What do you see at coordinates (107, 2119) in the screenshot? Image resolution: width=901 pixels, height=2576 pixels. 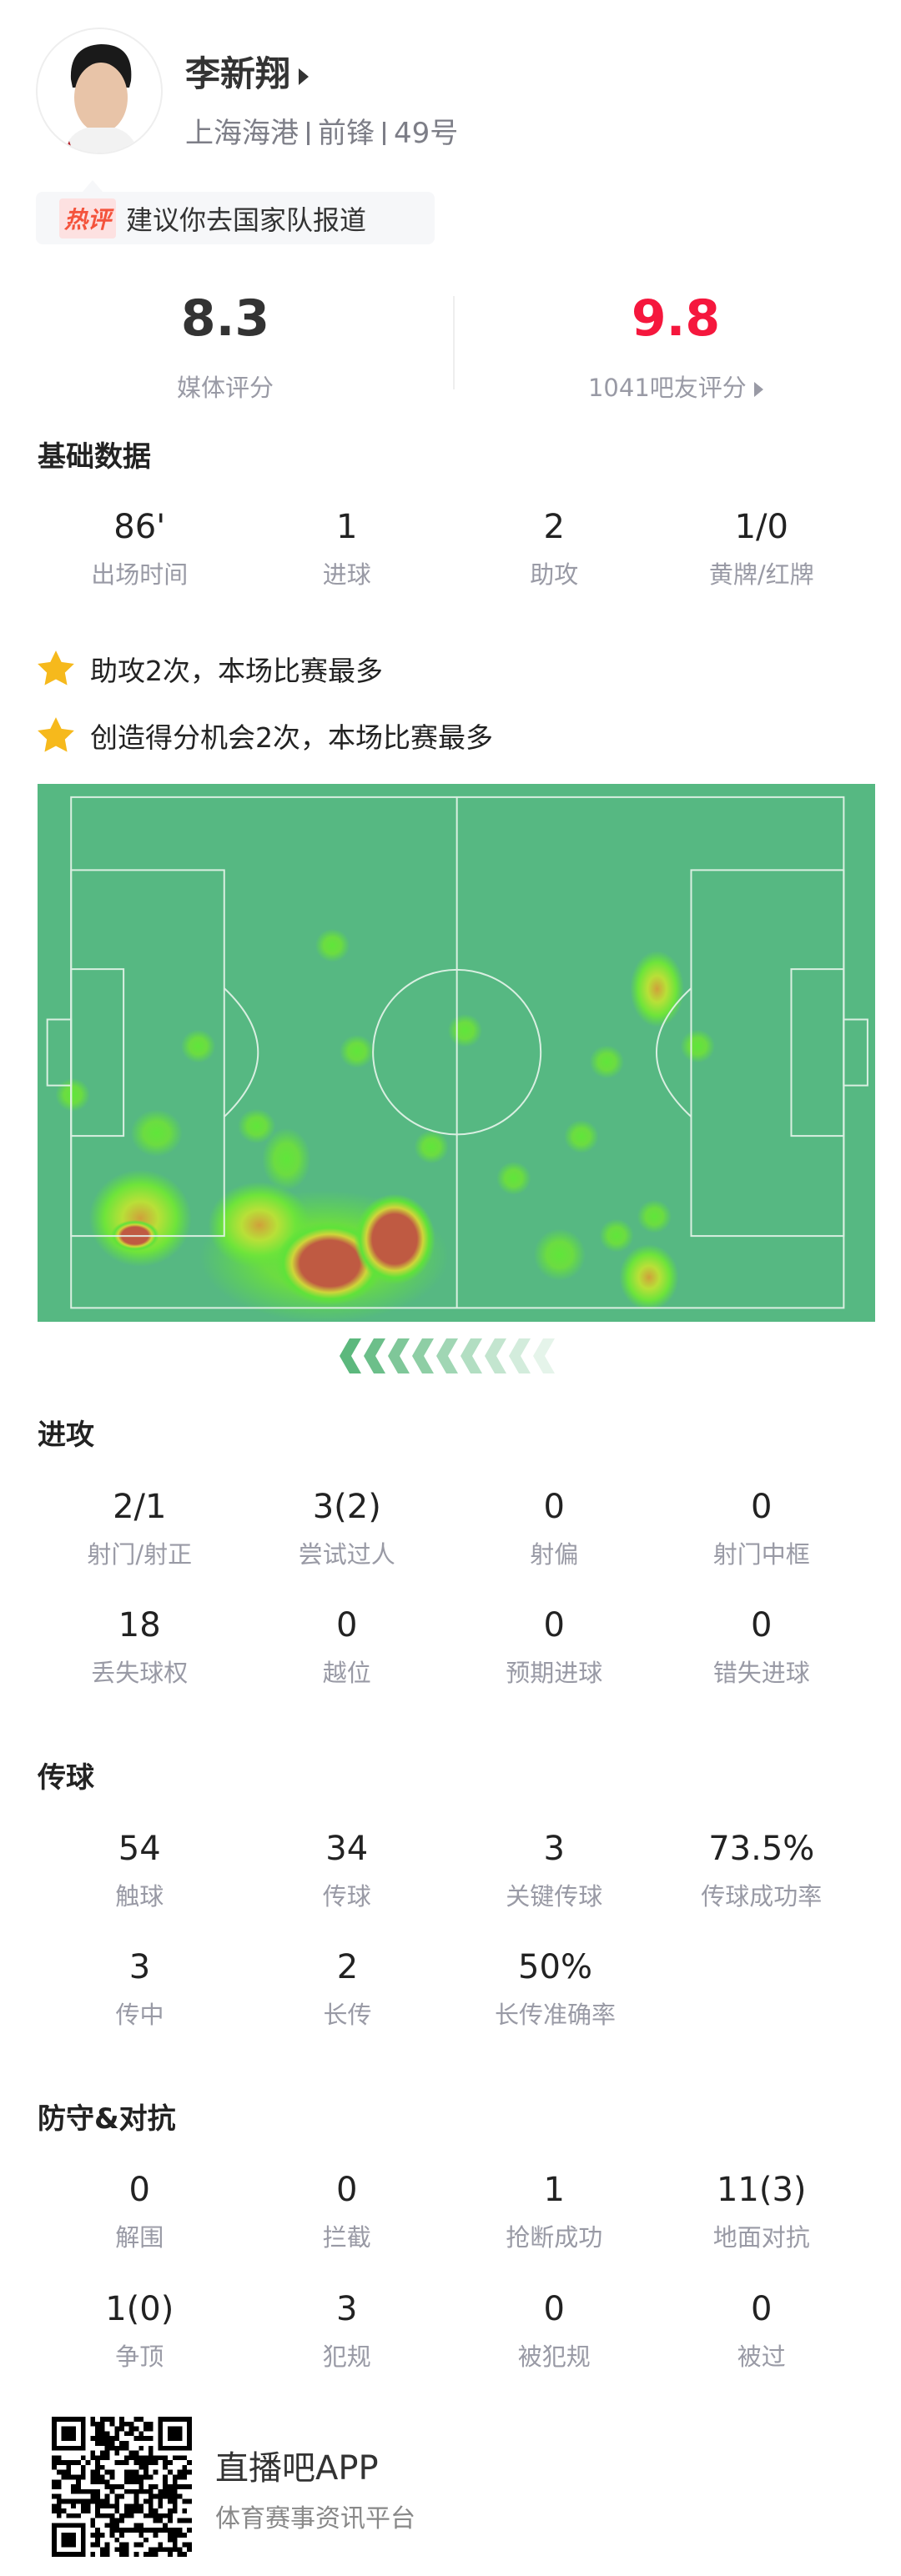 I see `section-title-defense: 防守&对抗` at bounding box center [107, 2119].